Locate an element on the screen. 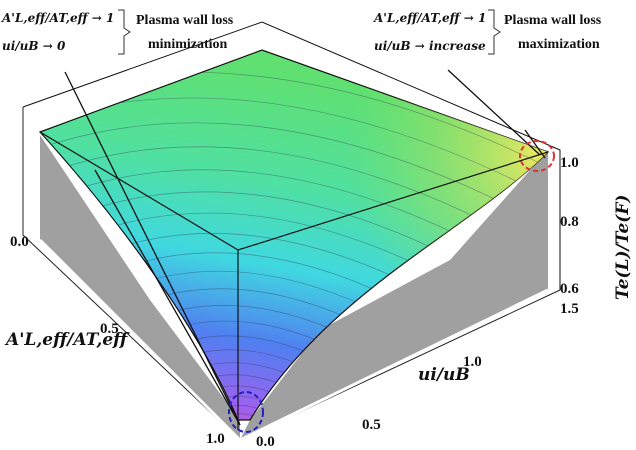 Image resolution: width=636 pixels, height=450 pixels. max-marker-circle is located at coordinates (537, 156).